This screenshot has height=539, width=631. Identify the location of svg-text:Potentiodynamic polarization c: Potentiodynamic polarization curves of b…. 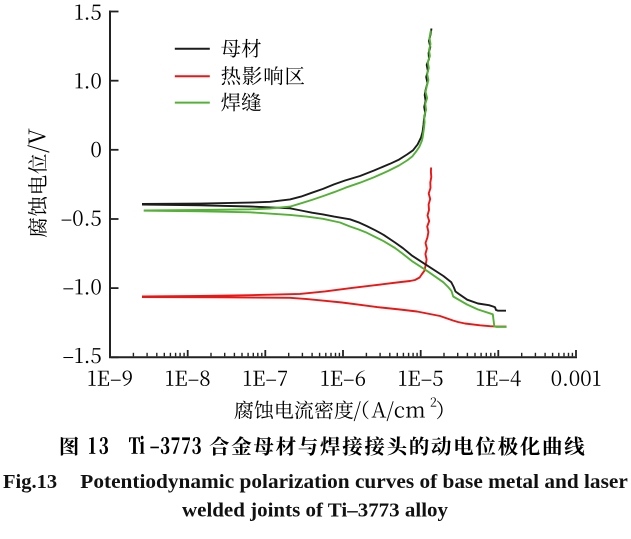
(354, 482).